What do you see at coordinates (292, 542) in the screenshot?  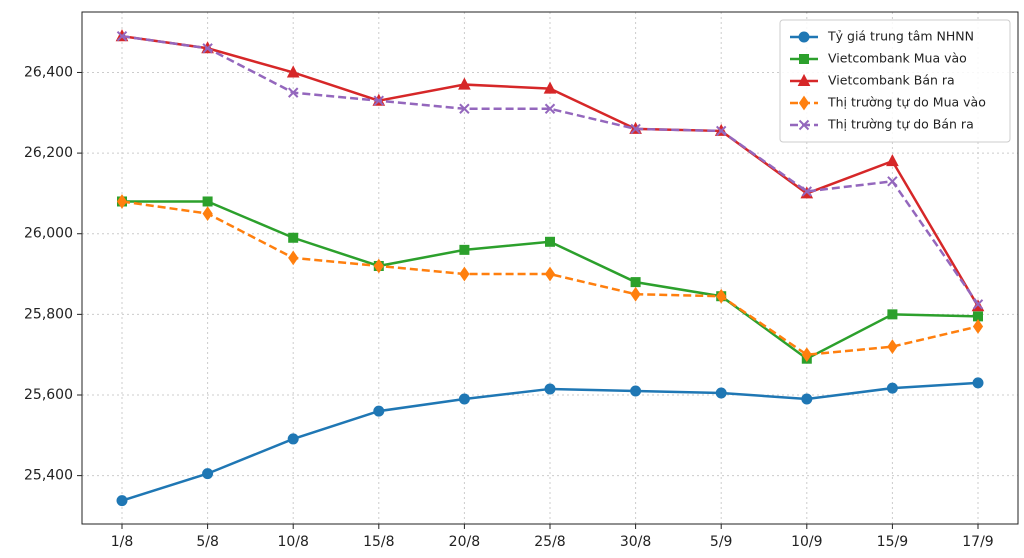 I see `x-tick-label: 10/8` at bounding box center [292, 542].